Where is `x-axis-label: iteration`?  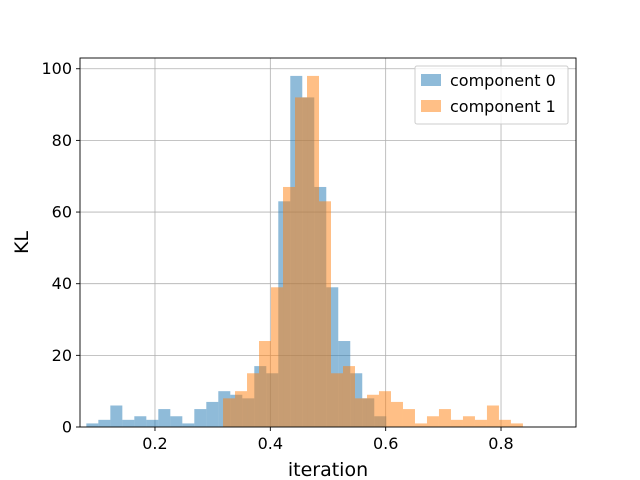
x-axis-label: iteration is located at coordinates (328, 469).